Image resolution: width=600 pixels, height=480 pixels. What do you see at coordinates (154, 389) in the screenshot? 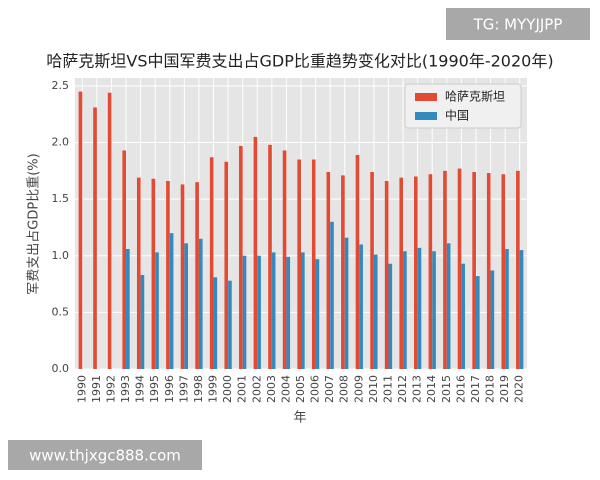
I see `x-tick-label: 1995` at bounding box center [154, 389].